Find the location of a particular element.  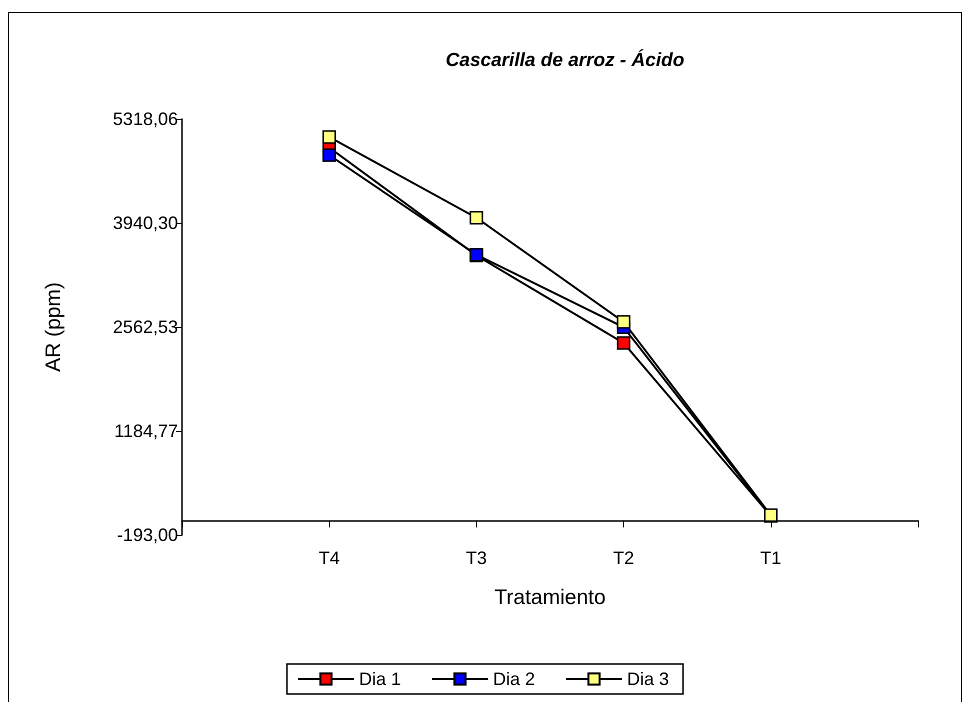

y-axis-title: AR (ppm) is located at coordinates (53, 327).